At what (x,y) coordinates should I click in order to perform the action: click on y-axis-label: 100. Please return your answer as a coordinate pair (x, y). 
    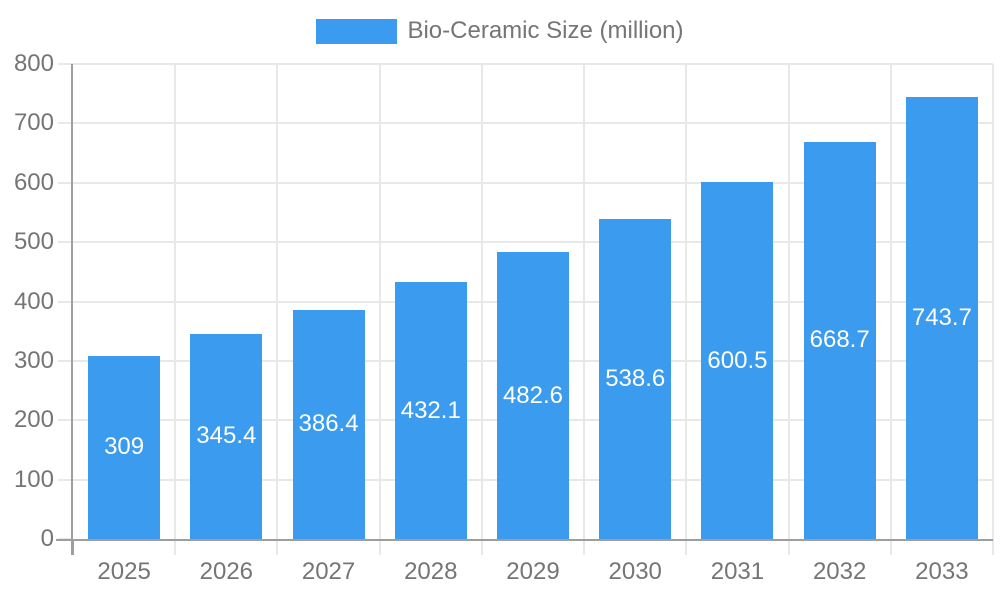
    Looking at the image, I should click on (33, 479).